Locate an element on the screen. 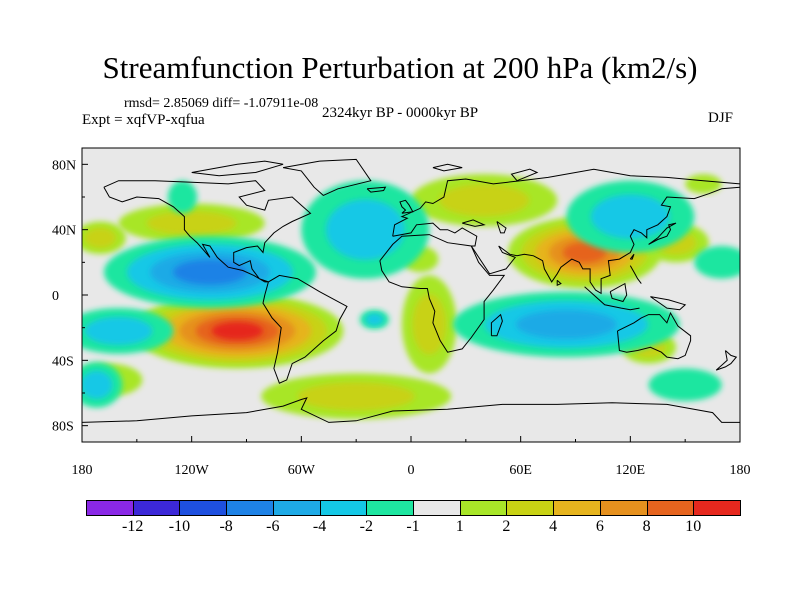 The height and width of the screenshot is (600, 800). colorbar-label: -8 is located at coordinates (226, 526).